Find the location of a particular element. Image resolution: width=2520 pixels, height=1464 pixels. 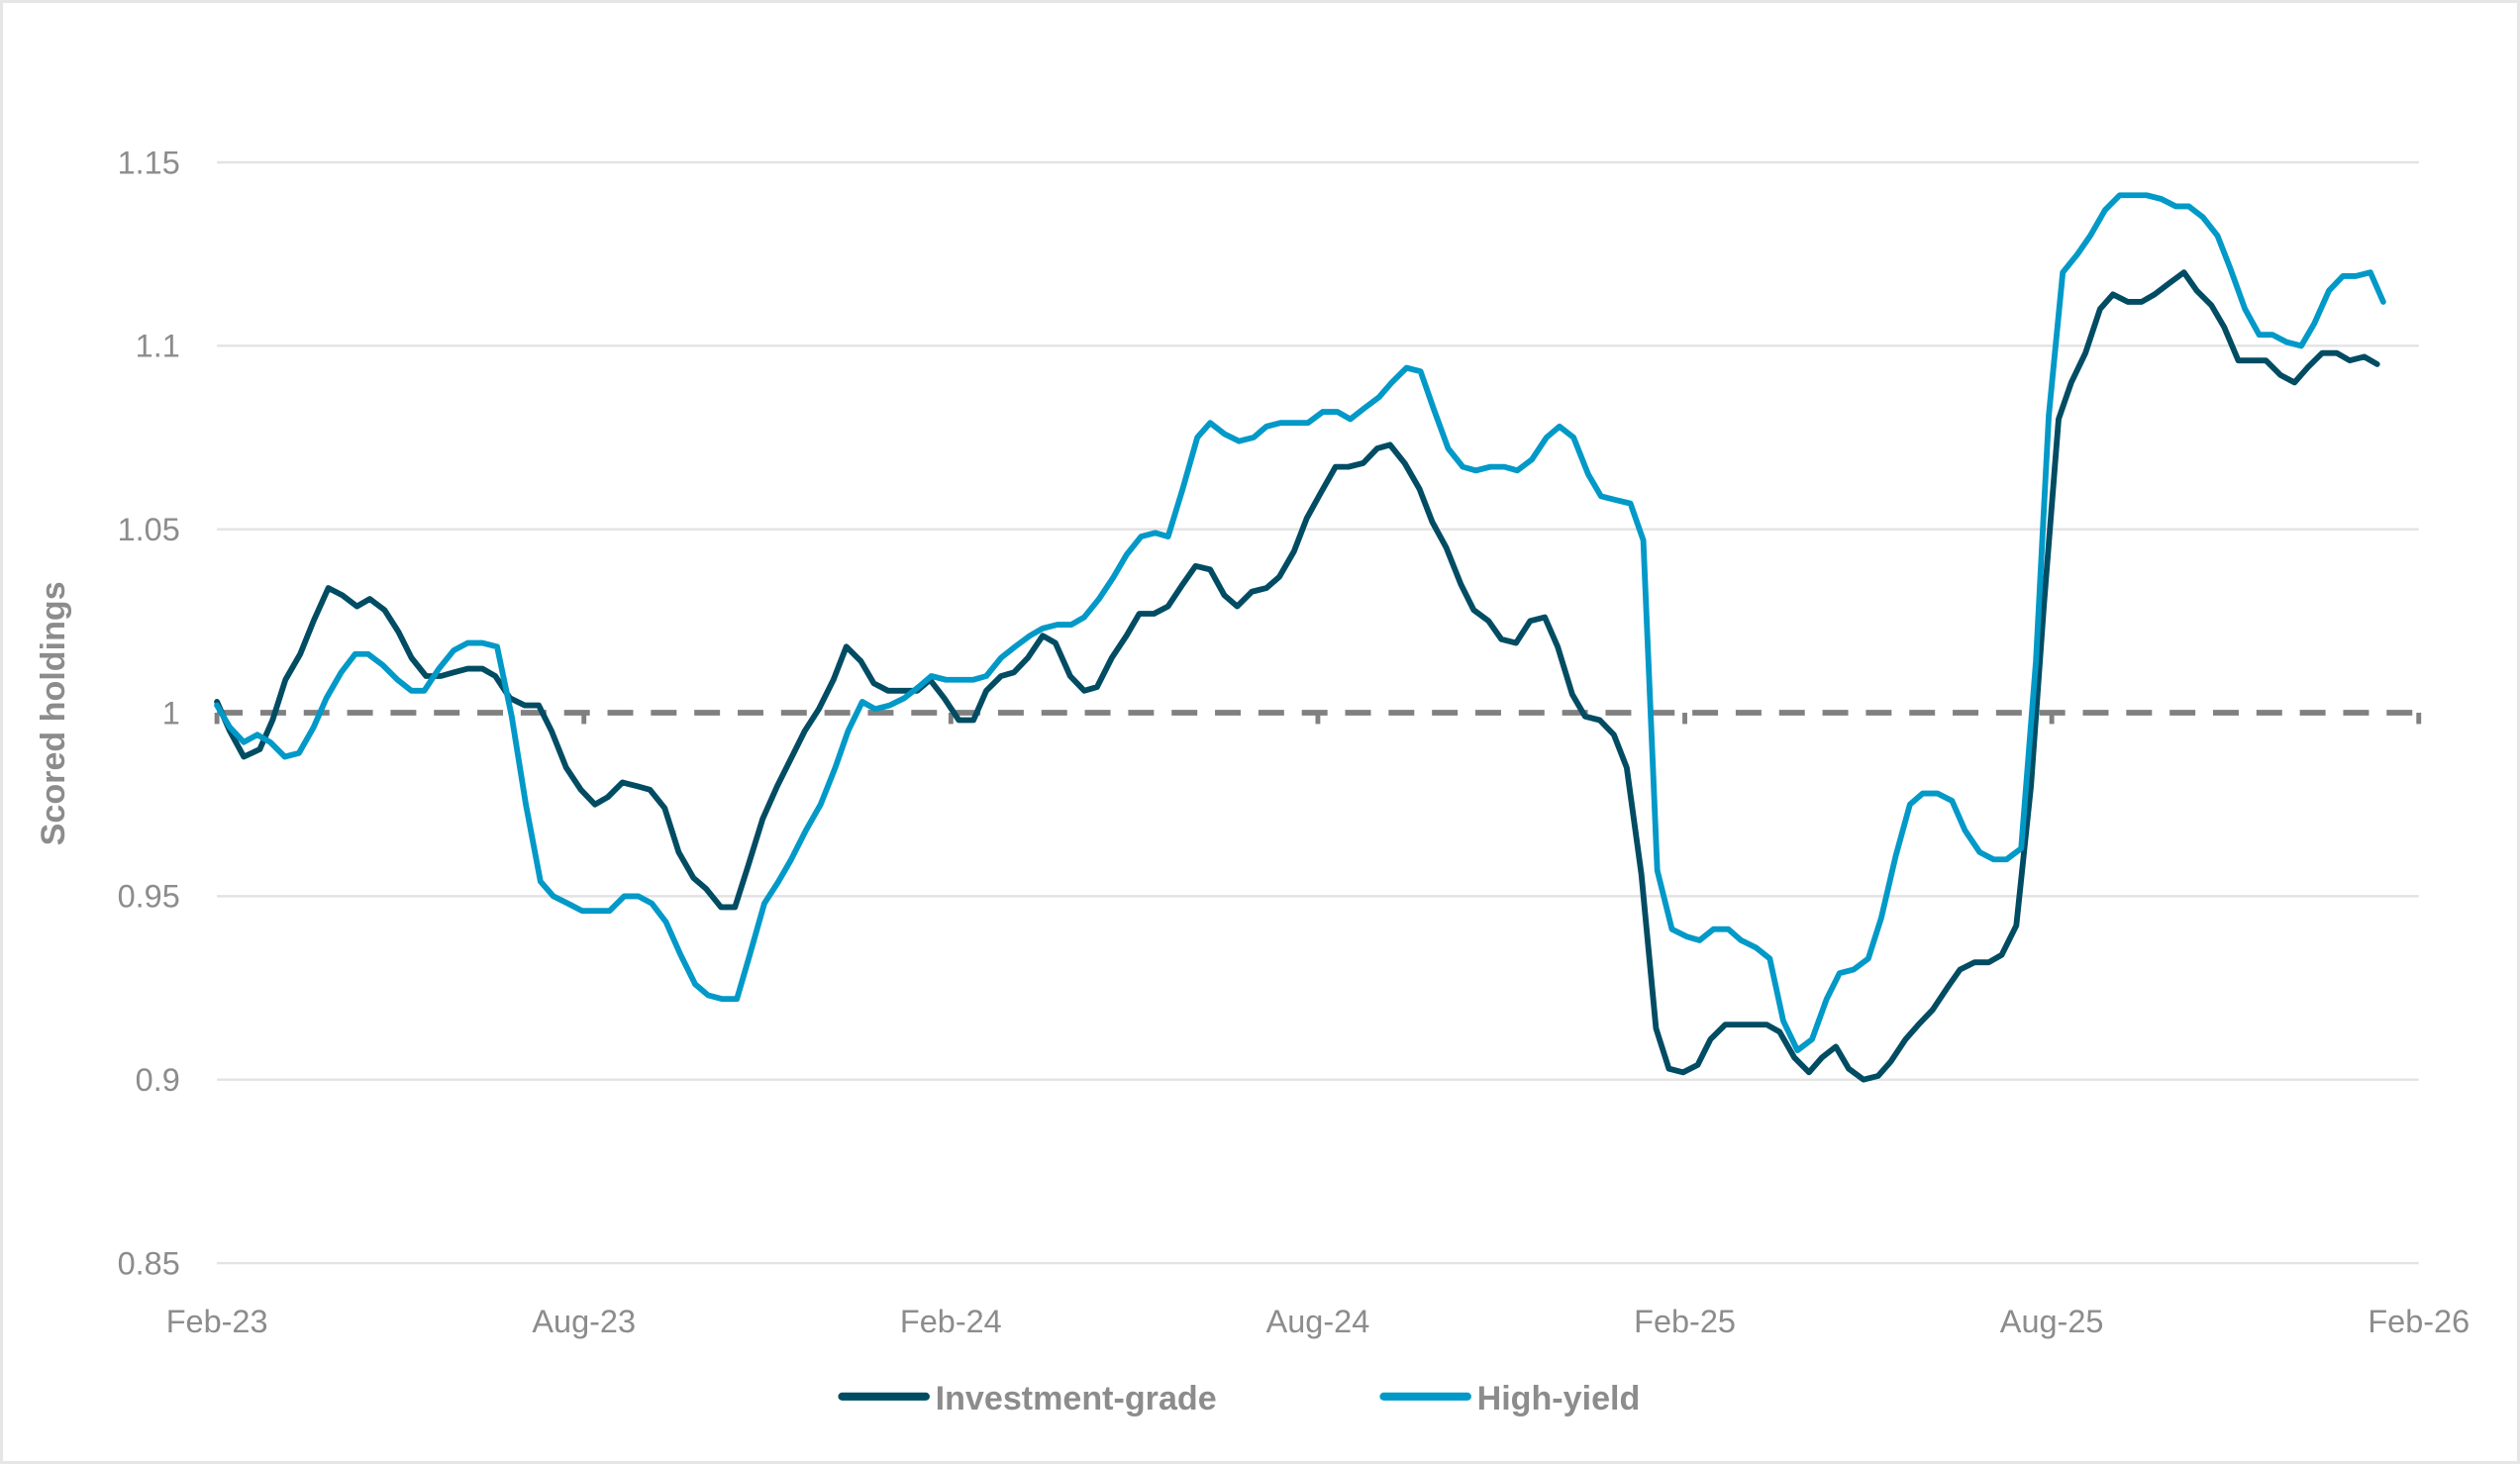

y-tick-label: 1 is located at coordinates (171, 713).